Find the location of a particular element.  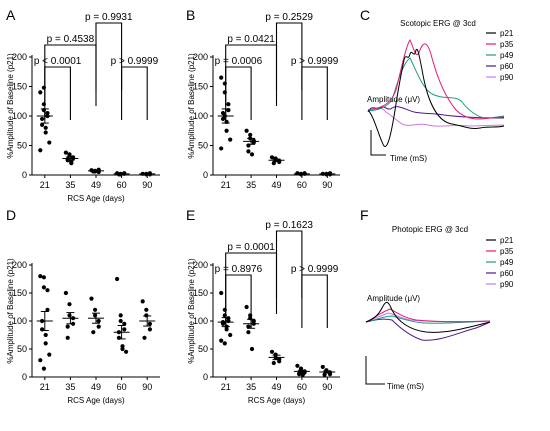

erg-trace-p35 is located at coordinates (436, 79).